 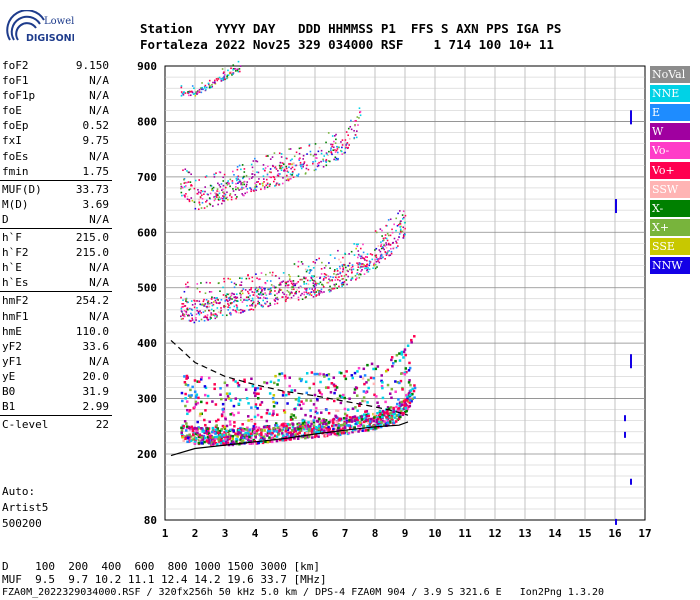 What do you see at coordinates (524, 533) in the screenshot?
I see `x-tick-label: 13` at bounding box center [524, 533].